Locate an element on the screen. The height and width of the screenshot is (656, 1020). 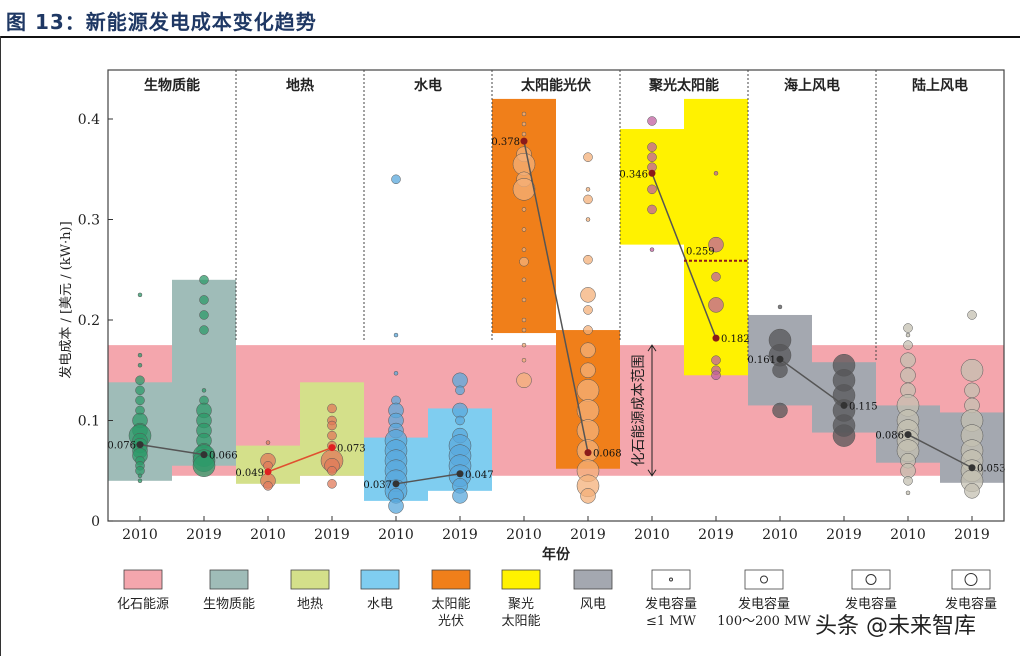
panel-title: 太阳能光伏 is located at coordinates (556, 85).